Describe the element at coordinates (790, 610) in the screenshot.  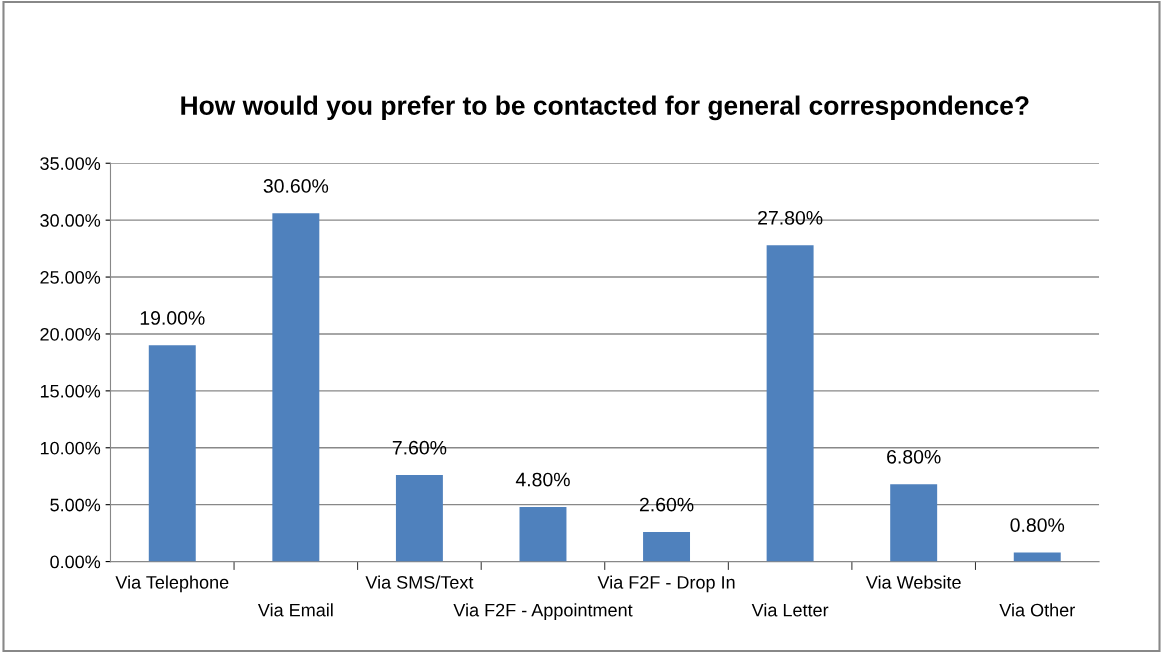
I see `x-tick-label: Via Letter` at that location.